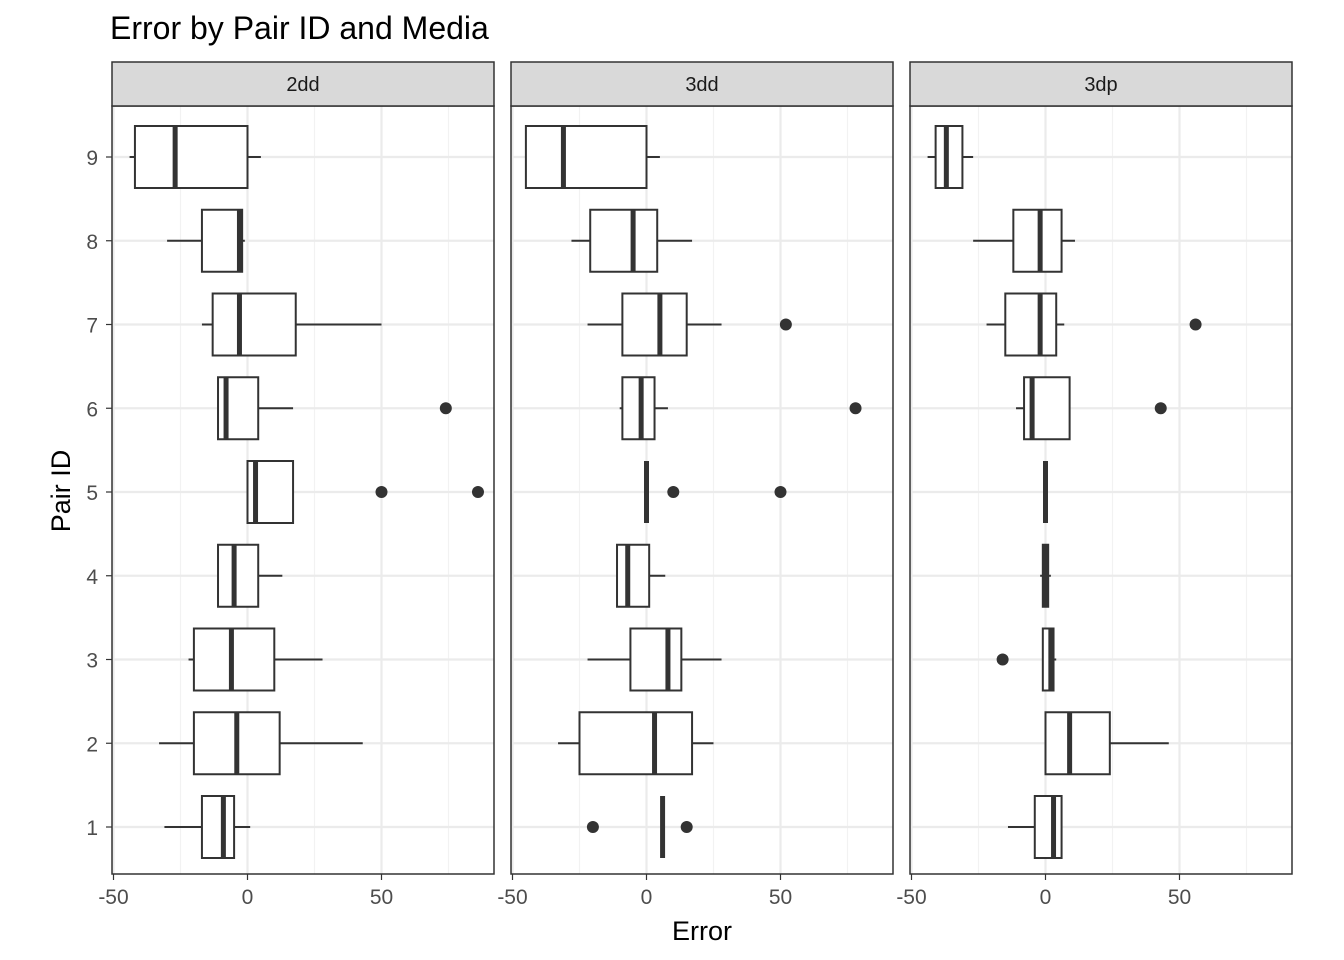 The image size is (1344, 960). Describe the element at coordinates (92, 493) in the screenshot. I see `y-tick-label: 5` at that location.